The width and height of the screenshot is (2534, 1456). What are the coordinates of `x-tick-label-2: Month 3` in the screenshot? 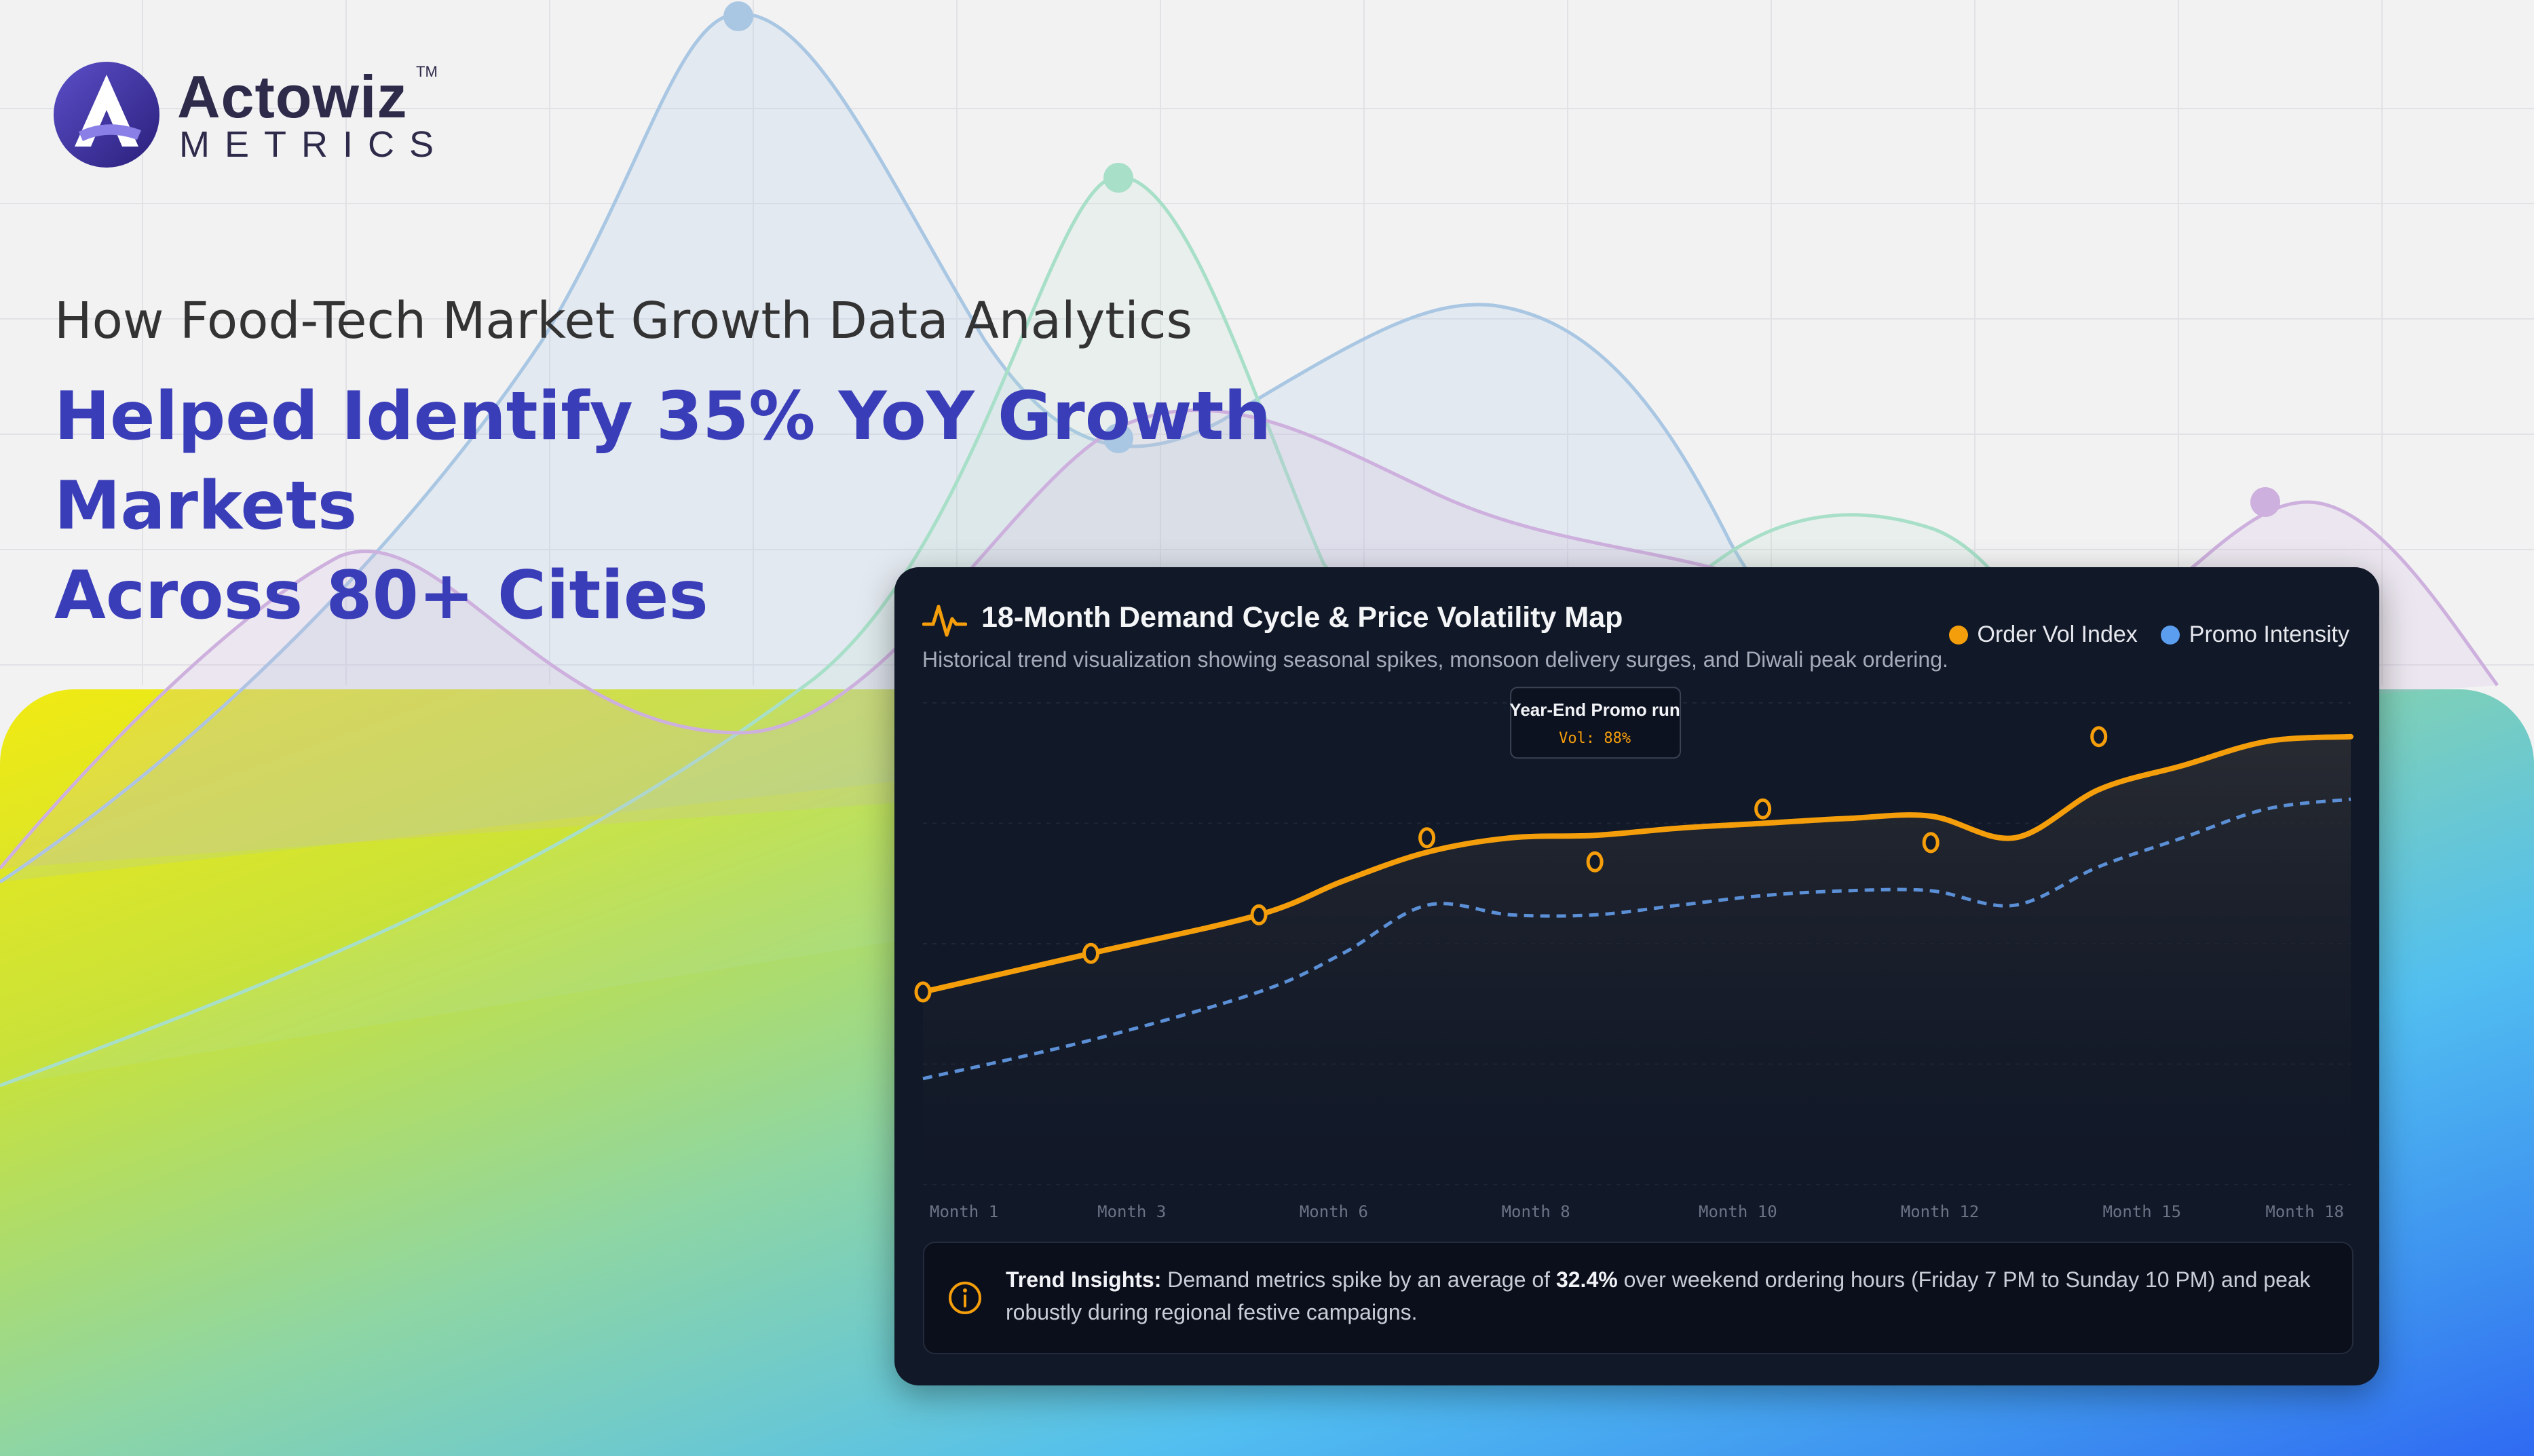 It's located at (1132, 1211).